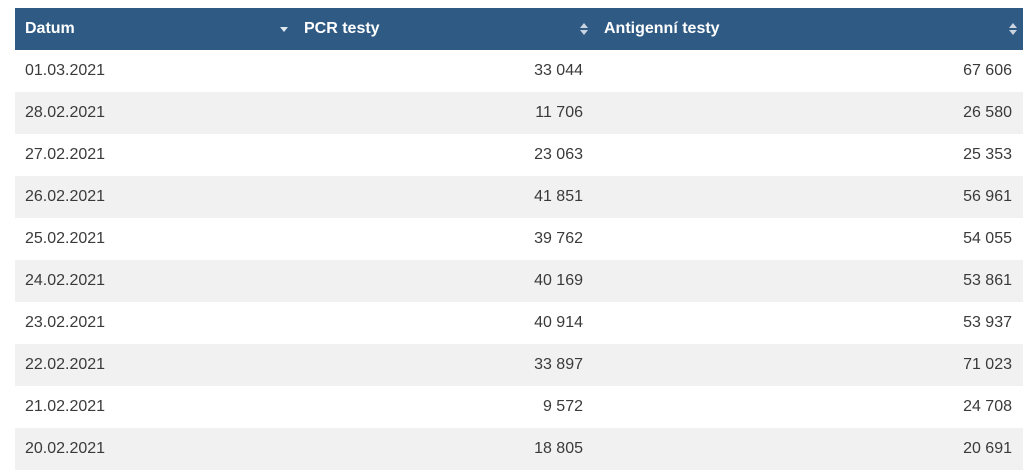  What do you see at coordinates (519, 71) in the screenshot?
I see `table-row: 01.03.2021 33 044 67 606` at bounding box center [519, 71].